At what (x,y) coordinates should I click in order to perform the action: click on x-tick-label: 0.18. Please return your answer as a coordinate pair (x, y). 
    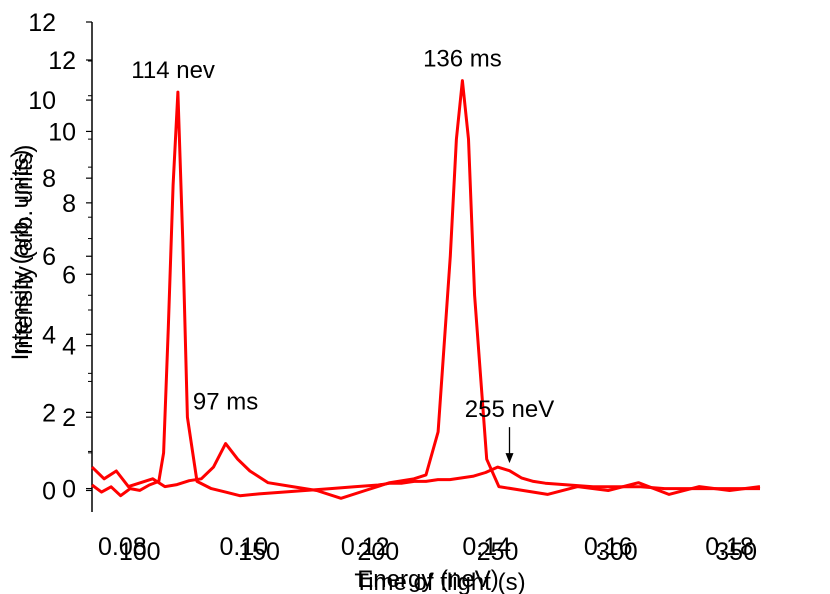
    Looking at the image, I should click on (729, 547).